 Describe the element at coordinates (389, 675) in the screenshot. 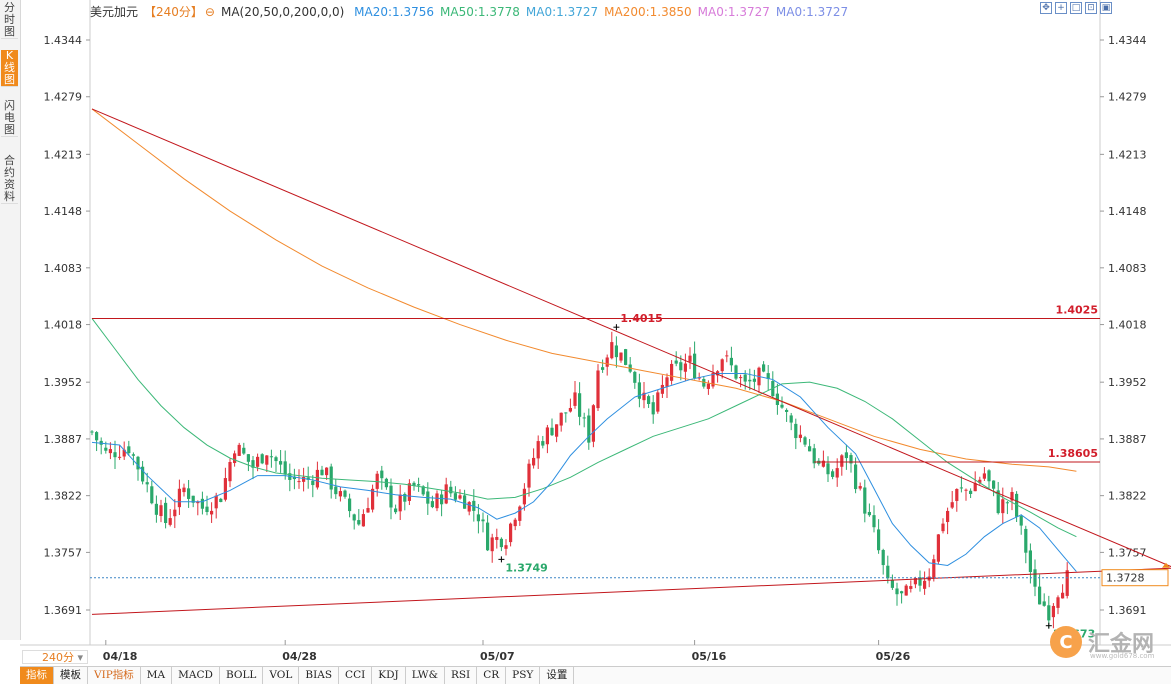

I see `toolbar-item-9: KDJ` at that location.